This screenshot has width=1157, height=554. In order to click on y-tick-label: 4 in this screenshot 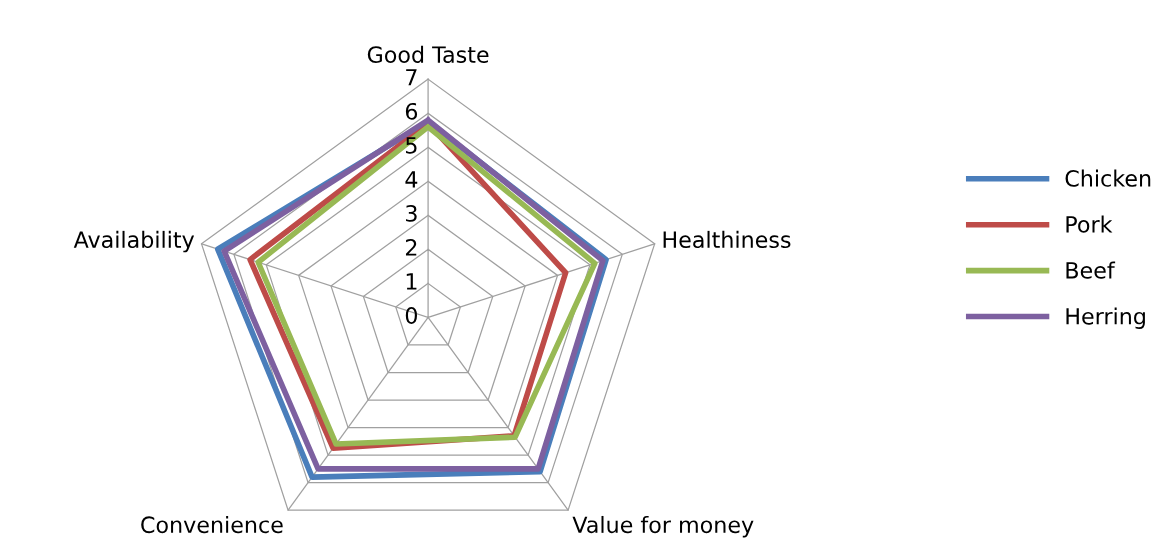, I will do `click(411, 179)`.